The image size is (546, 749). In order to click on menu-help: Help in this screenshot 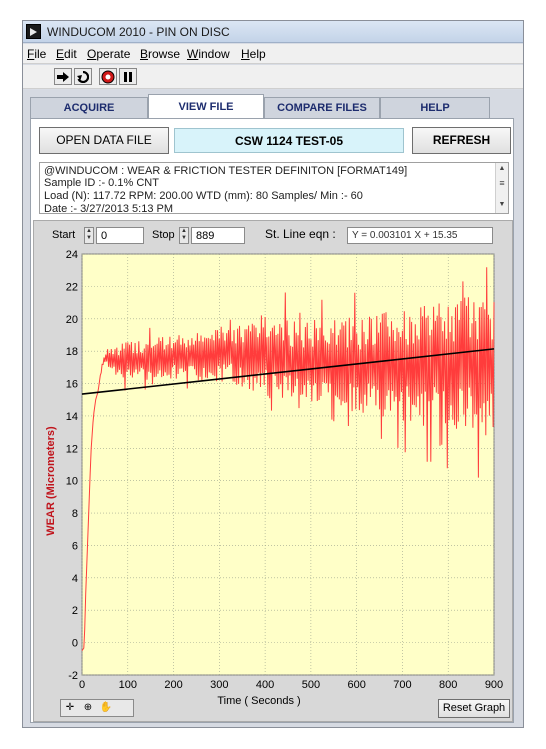, I will do `click(253, 54)`.